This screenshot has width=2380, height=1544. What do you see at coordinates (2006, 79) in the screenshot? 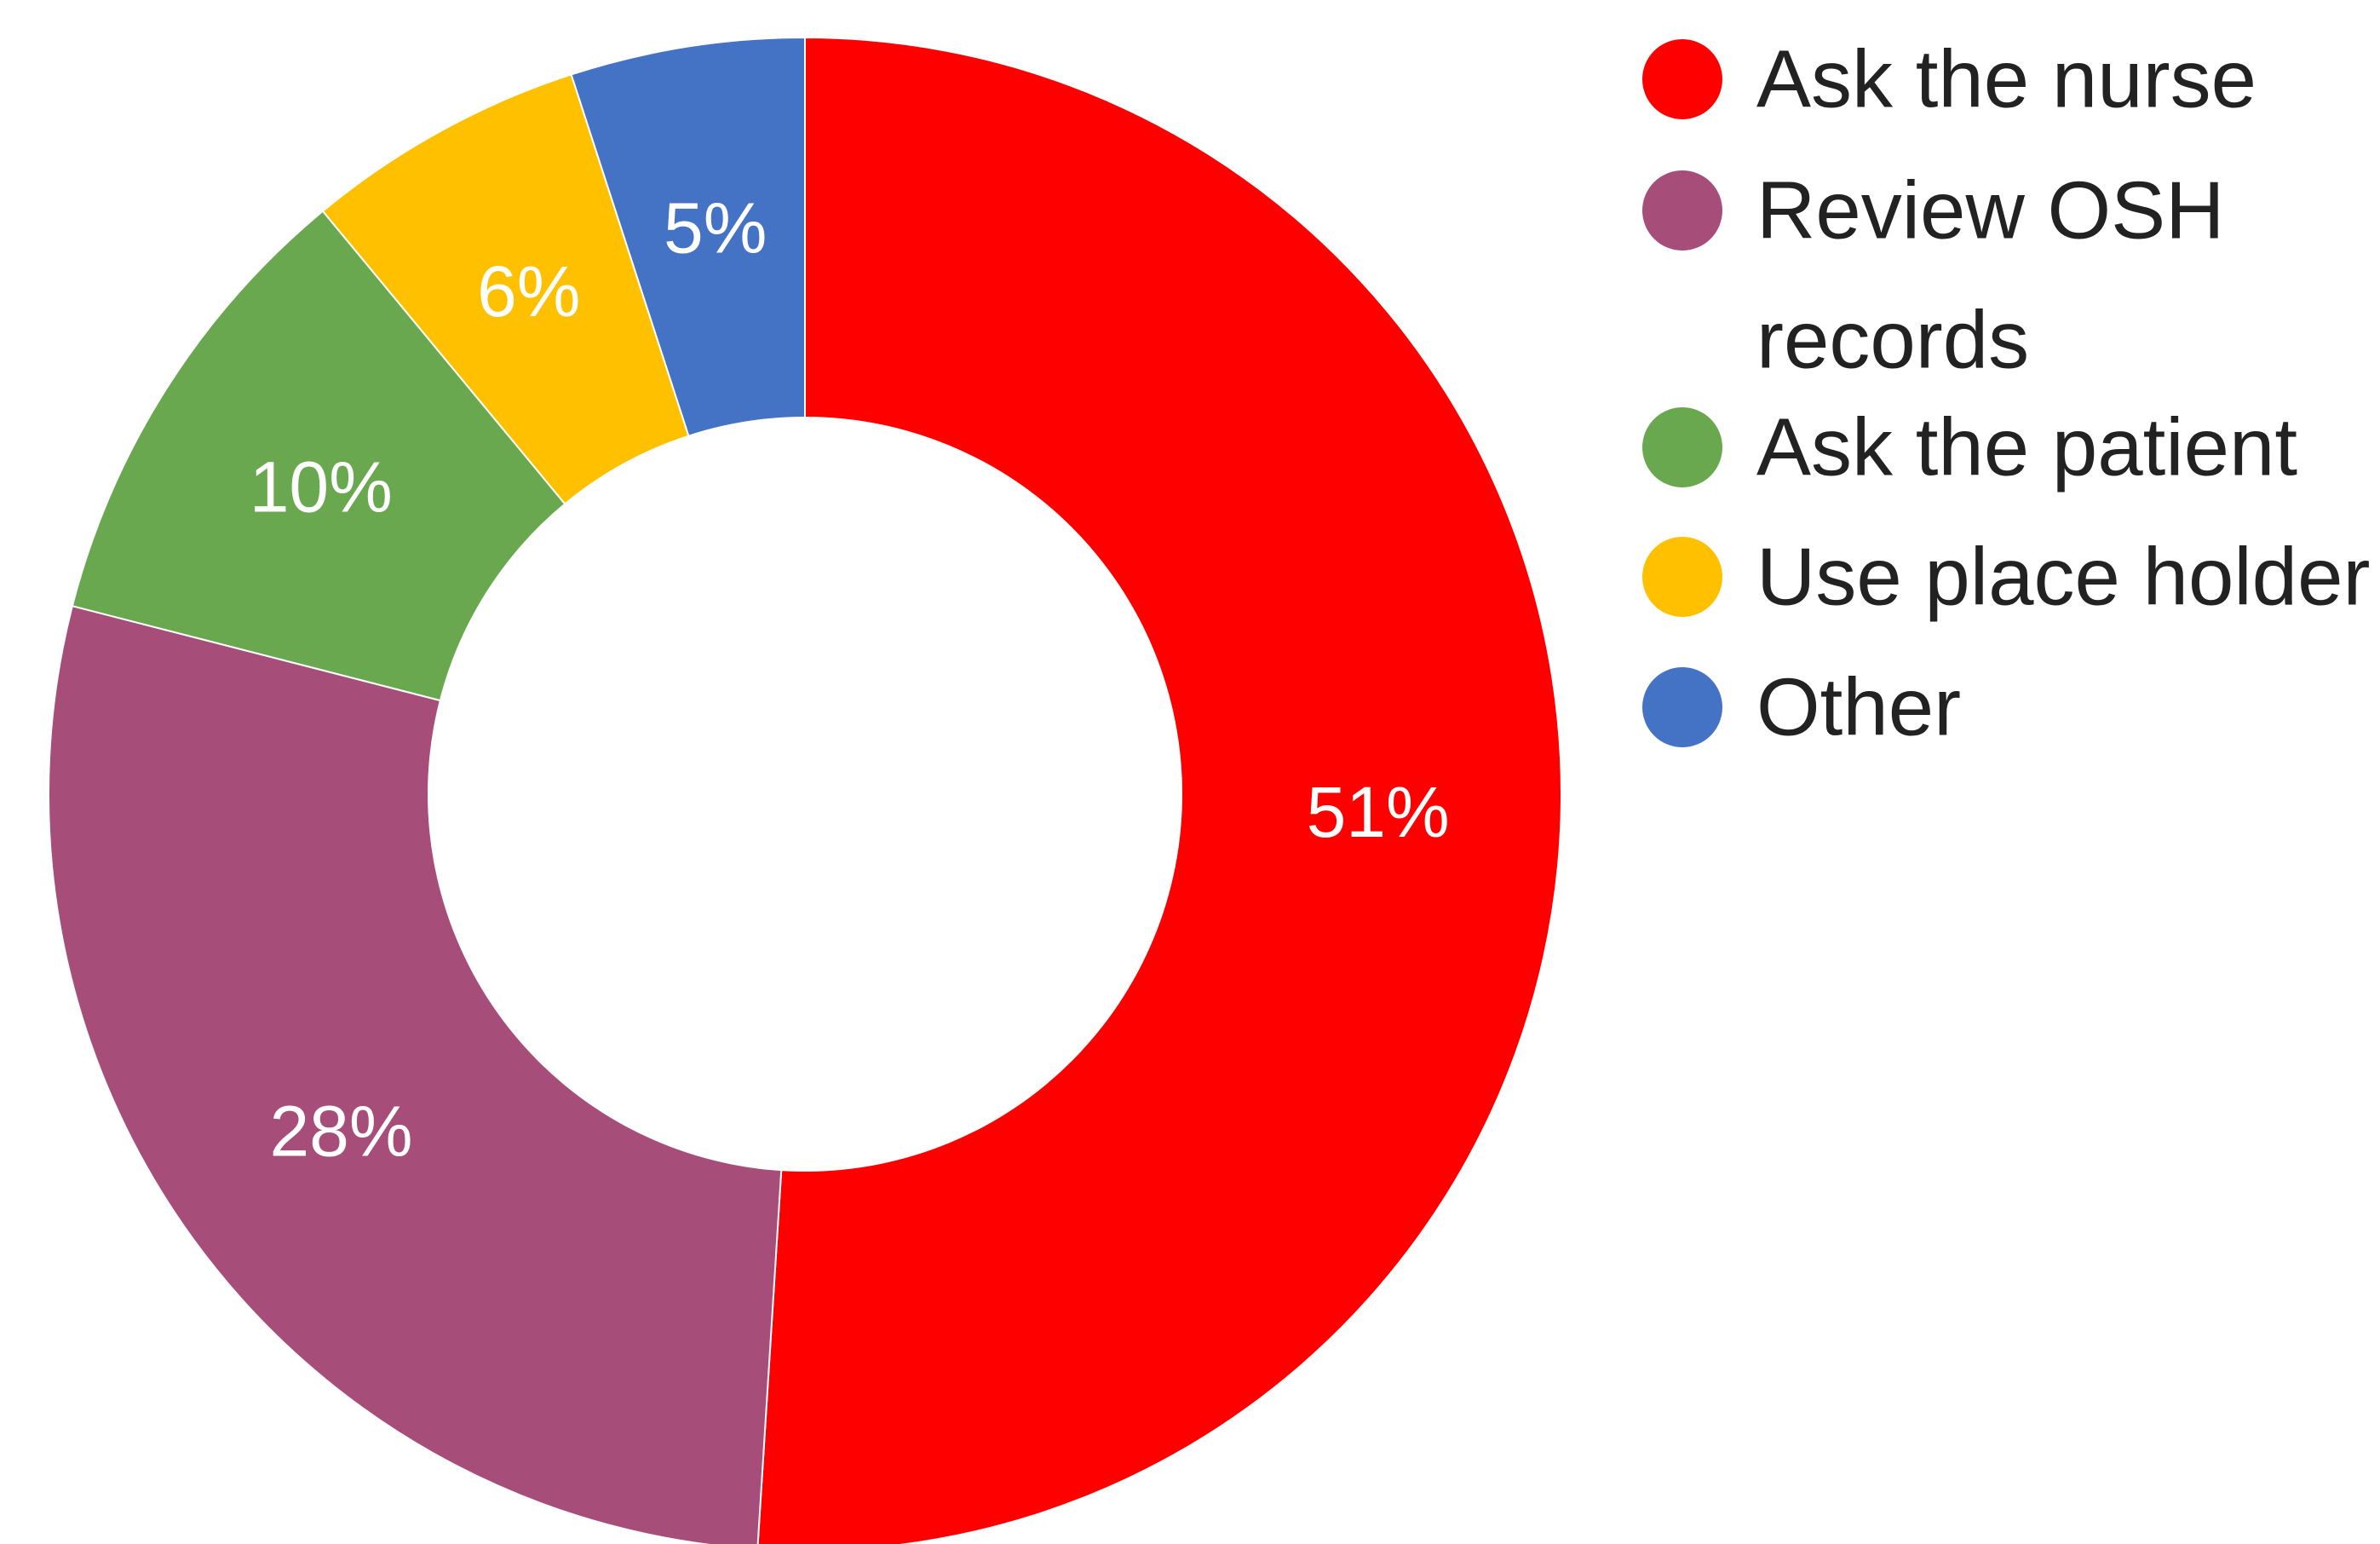
I see `legend-label-ask-the-nurse: Ask the nurse` at bounding box center [2006, 79].